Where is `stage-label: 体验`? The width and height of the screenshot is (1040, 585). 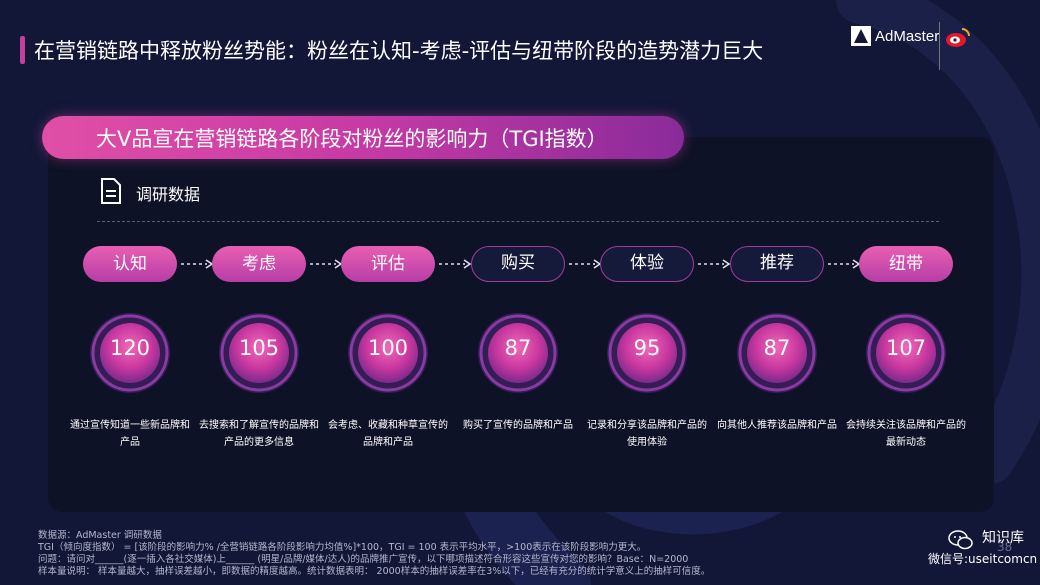
stage-label: 体验 is located at coordinates (647, 264).